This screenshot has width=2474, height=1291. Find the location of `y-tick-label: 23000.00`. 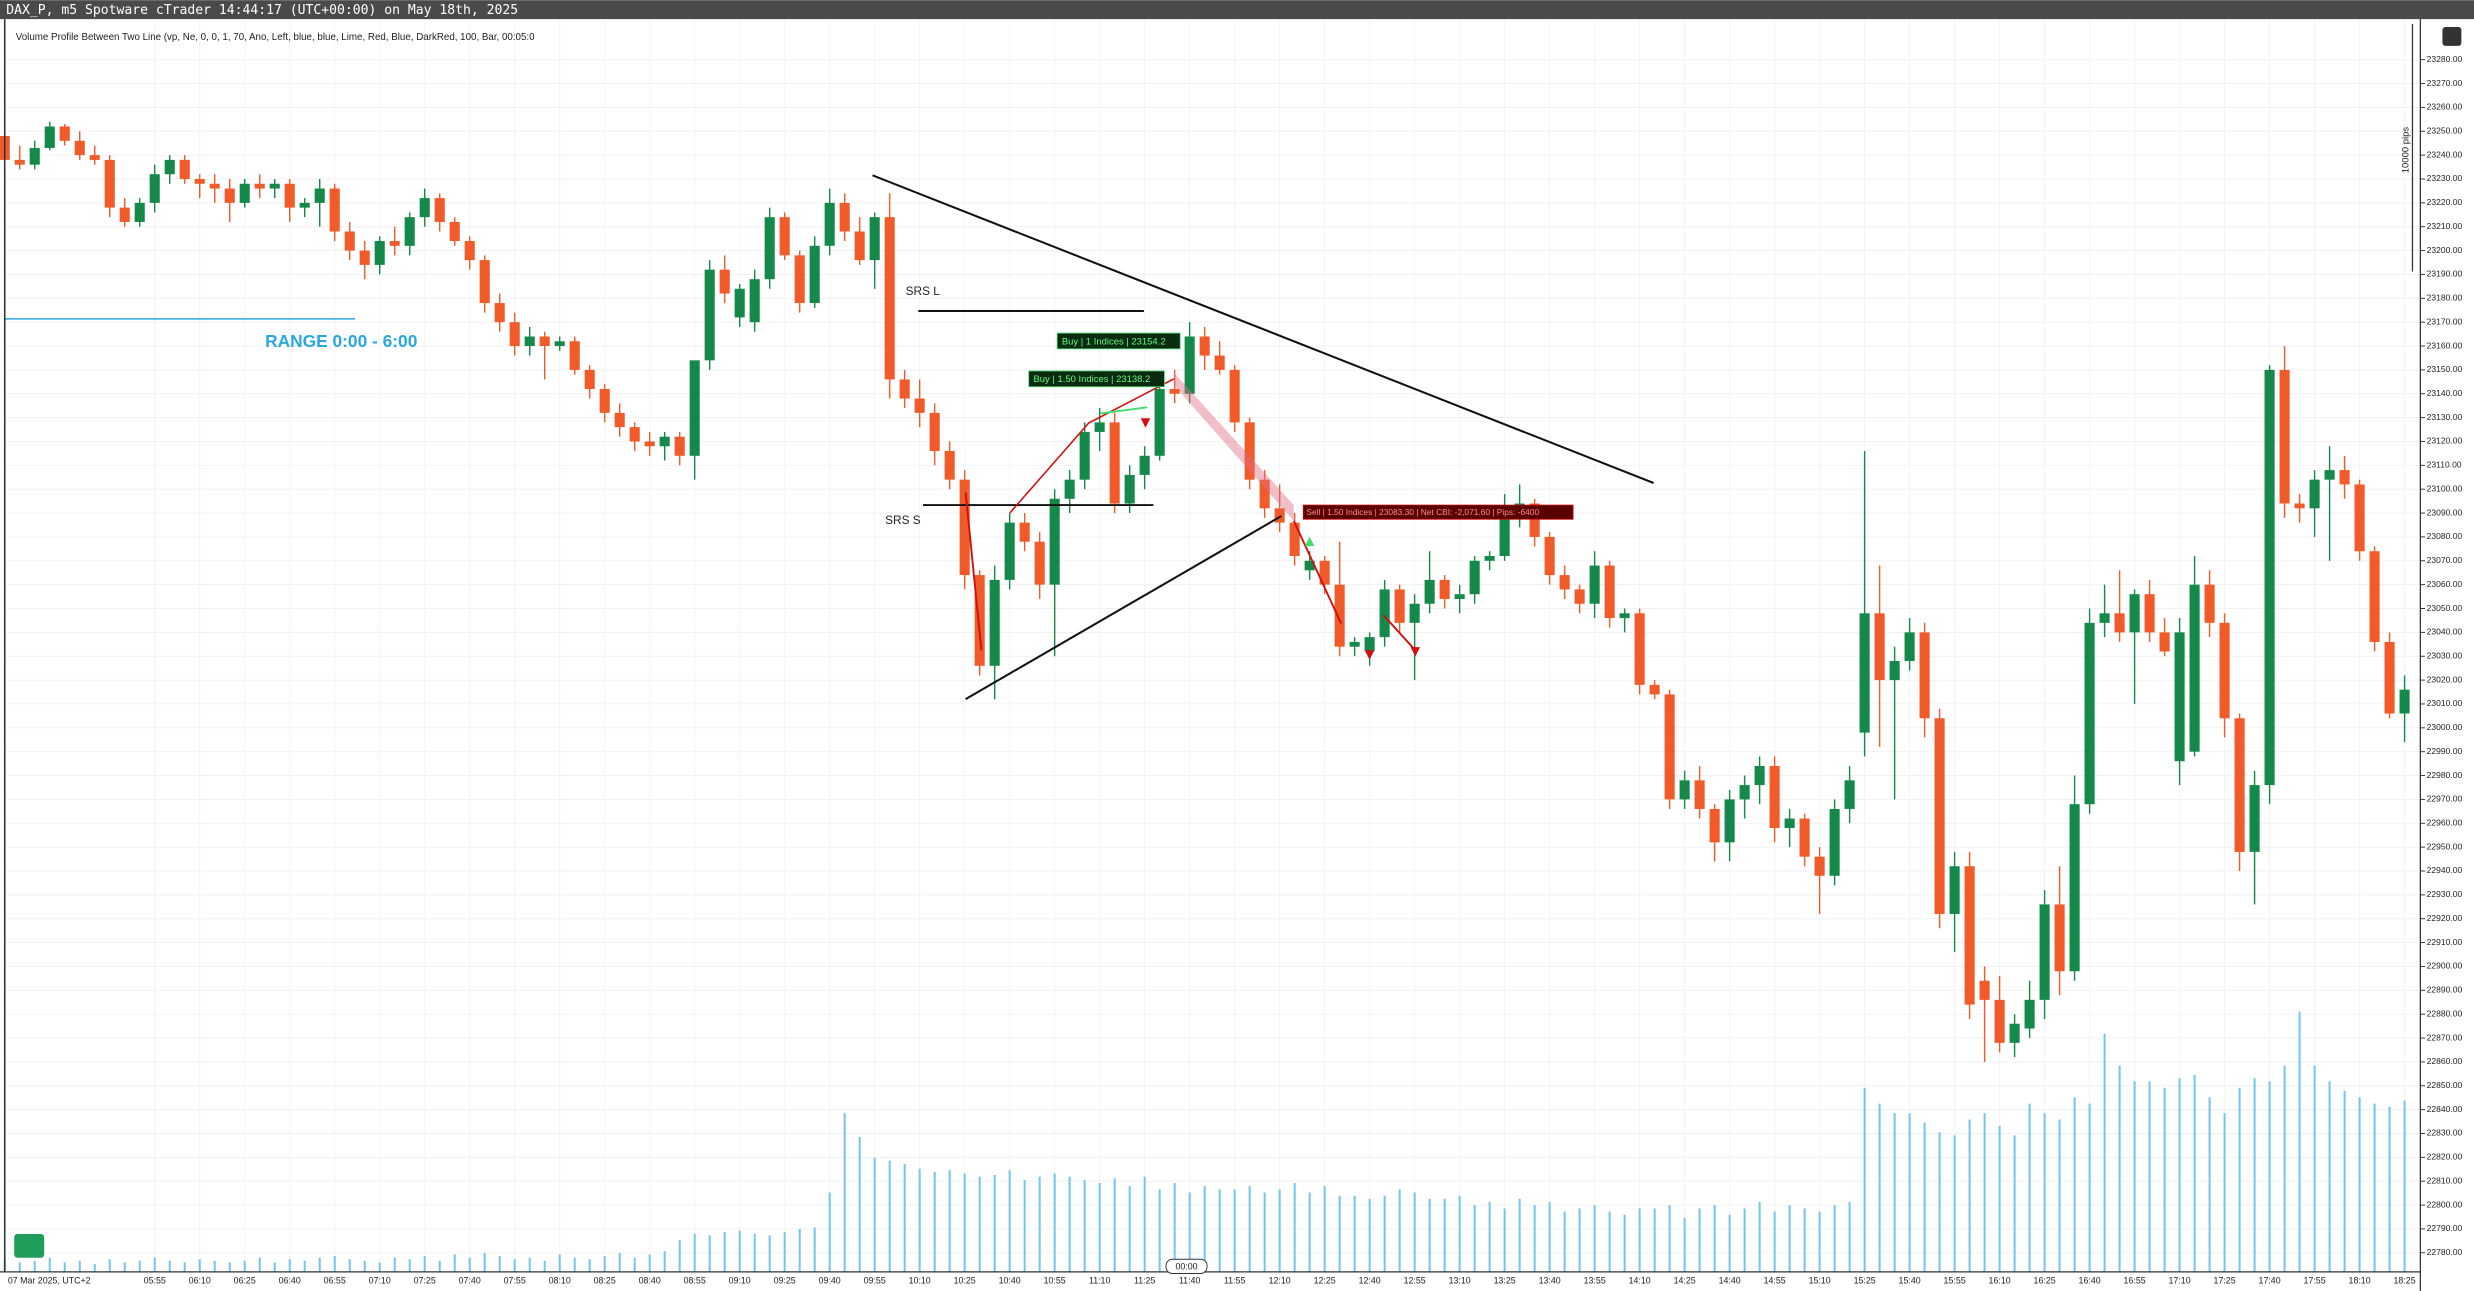

y-tick-label: 23000.00 is located at coordinates (2445, 727).